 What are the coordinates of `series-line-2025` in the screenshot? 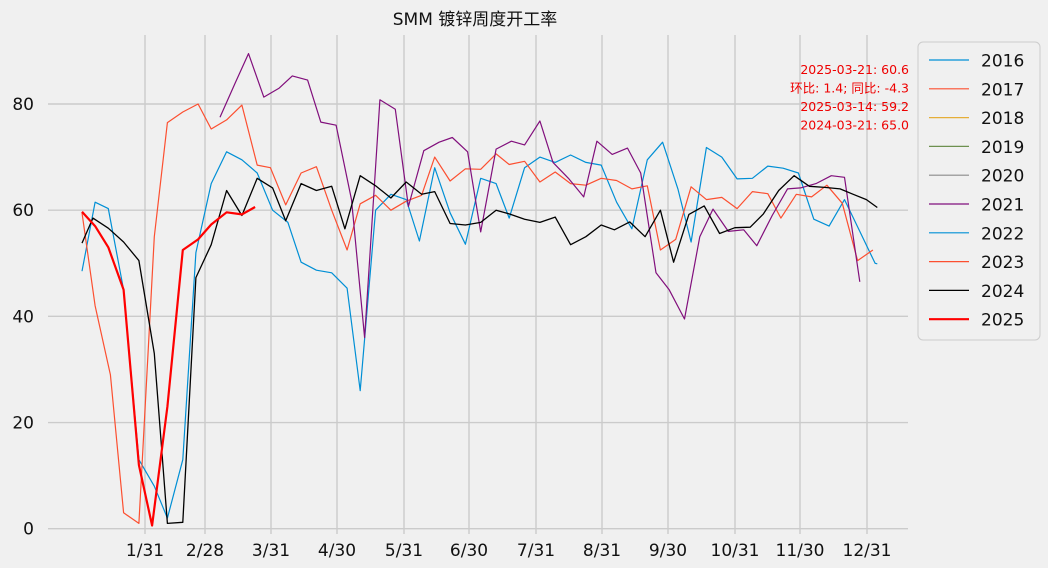 It's located at (168, 366).